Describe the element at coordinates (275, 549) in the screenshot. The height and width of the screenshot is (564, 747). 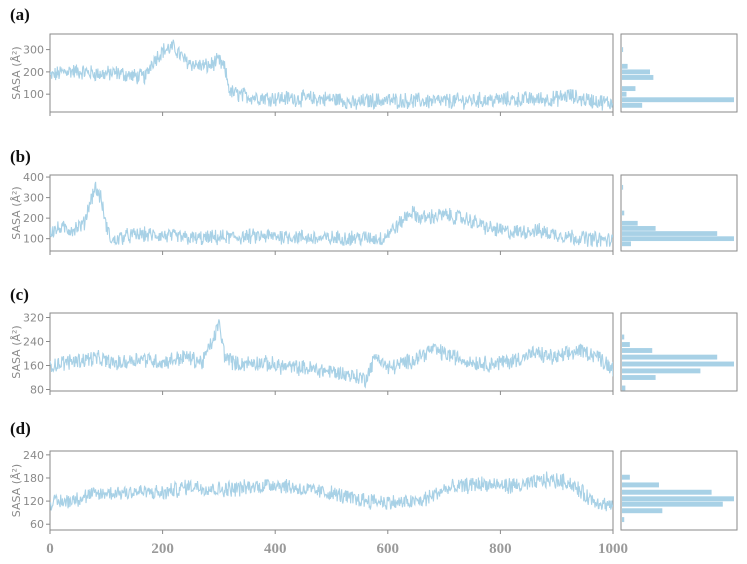
I see `x-tick-label: 400` at that location.